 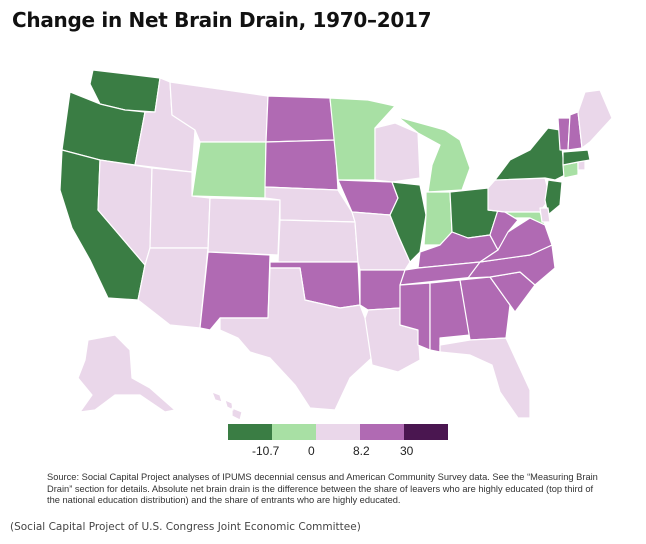 What do you see at coordinates (516, 240) in the screenshot?
I see `state-va` at bounding box center [516, 240].